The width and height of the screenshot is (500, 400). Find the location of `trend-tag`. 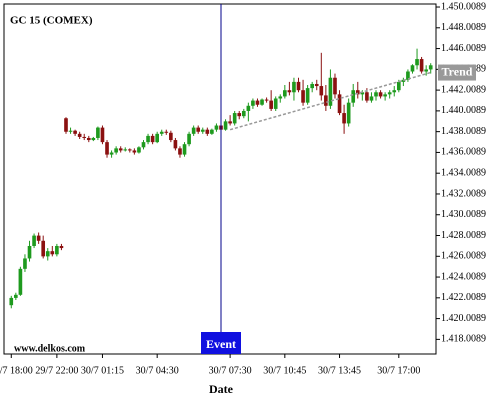

trend-tag is located at coordinates (457, 72).